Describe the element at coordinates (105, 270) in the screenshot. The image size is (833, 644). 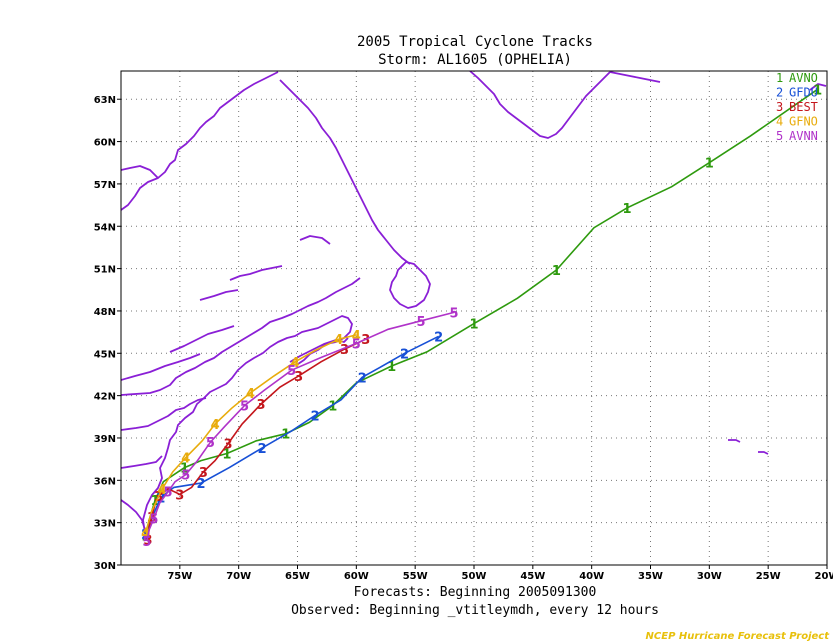
I see `y-tick-label: 51N` at that location.